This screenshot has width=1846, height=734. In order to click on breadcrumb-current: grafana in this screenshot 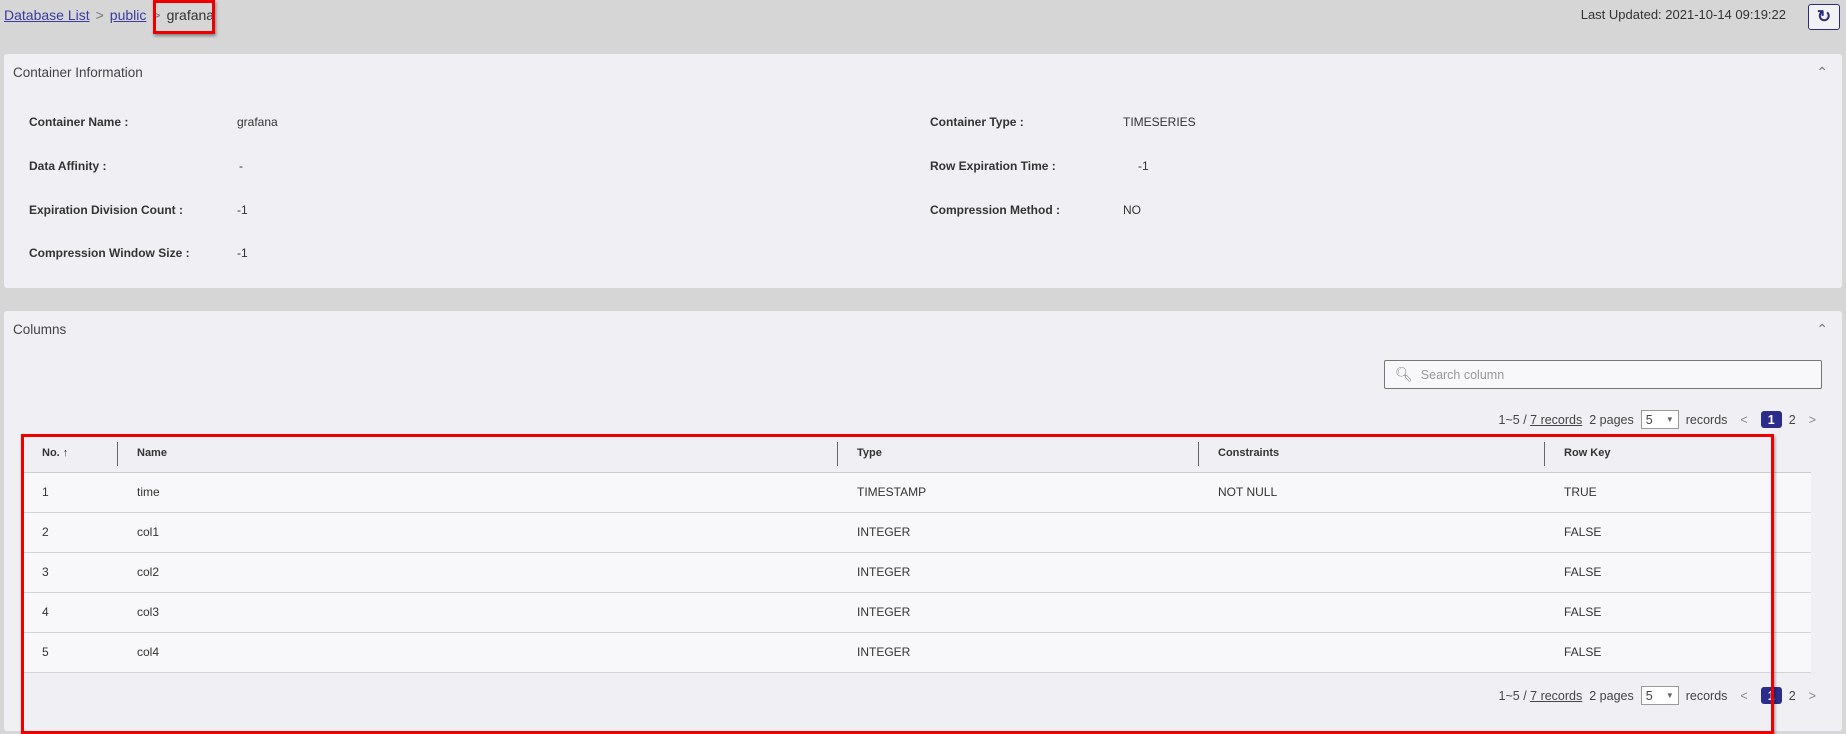, I will do `click(190, 15)`.